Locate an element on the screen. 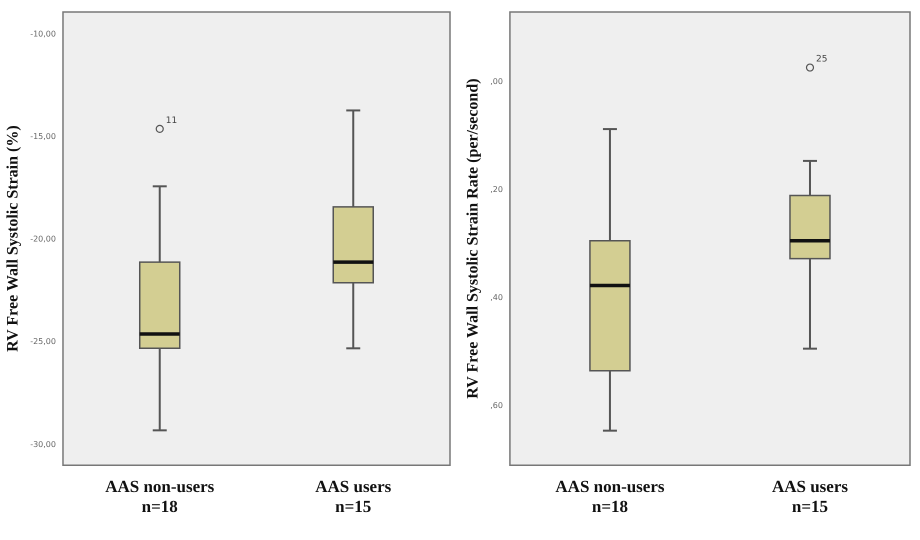 The image size is (920, 540). y-tick-label: ,00 is located at coordinates (496, 81).